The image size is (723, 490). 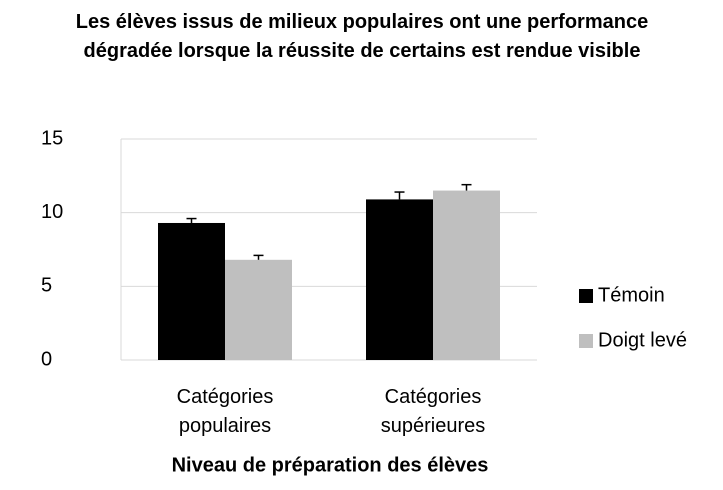 What do you see at coordinates (642, 340) in the screenshot?
I see `legend-label: Doigt levé` at bounding box center [642, 340].